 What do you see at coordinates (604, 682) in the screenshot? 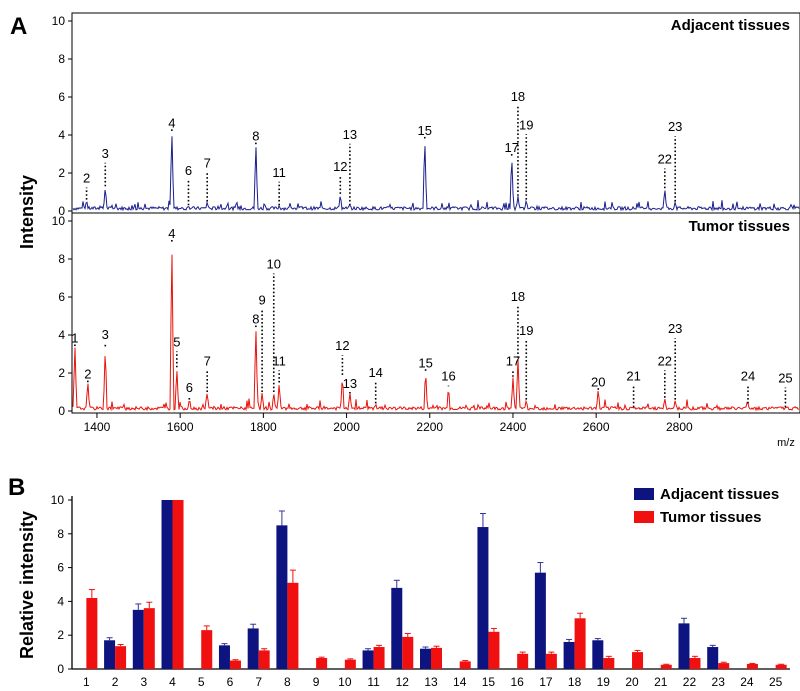
I see `bar-category-label: 19` at bounding box center [604, 682].